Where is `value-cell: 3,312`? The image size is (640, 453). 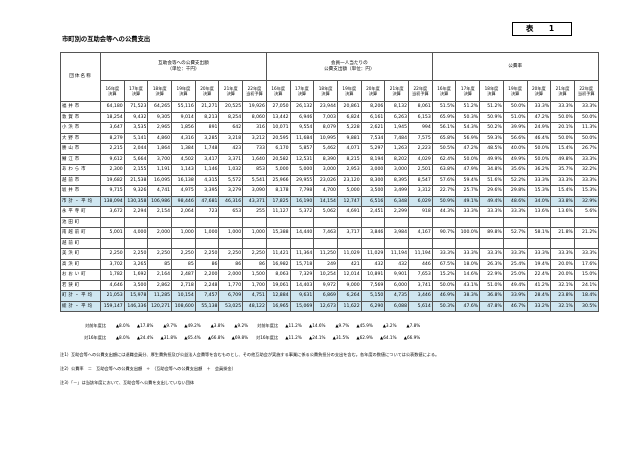
value-cell: 3,312 is located at coordinates (420, 191).